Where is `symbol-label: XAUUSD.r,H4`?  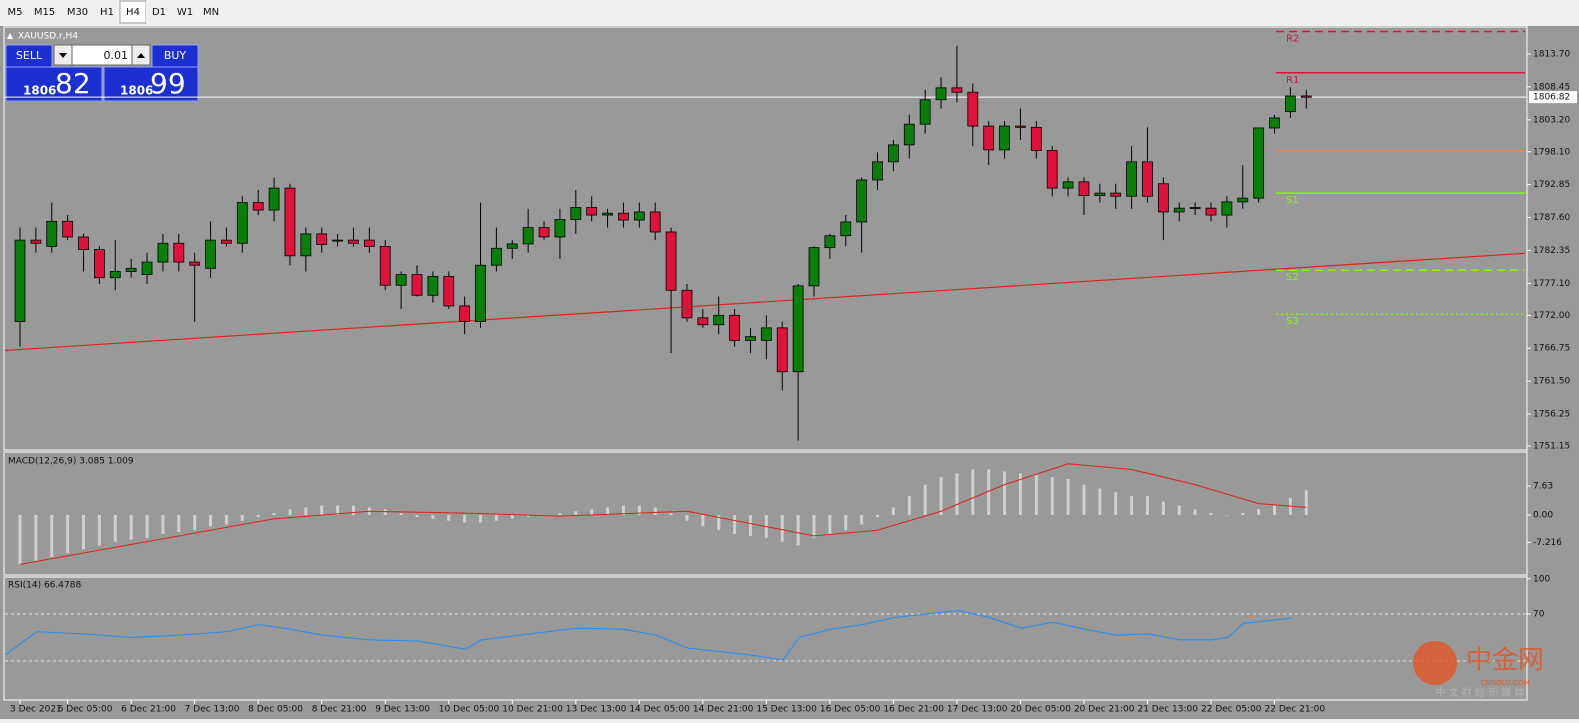 symbol-label: XAUUSD.r,H4 is located at coordinates (48, 37).